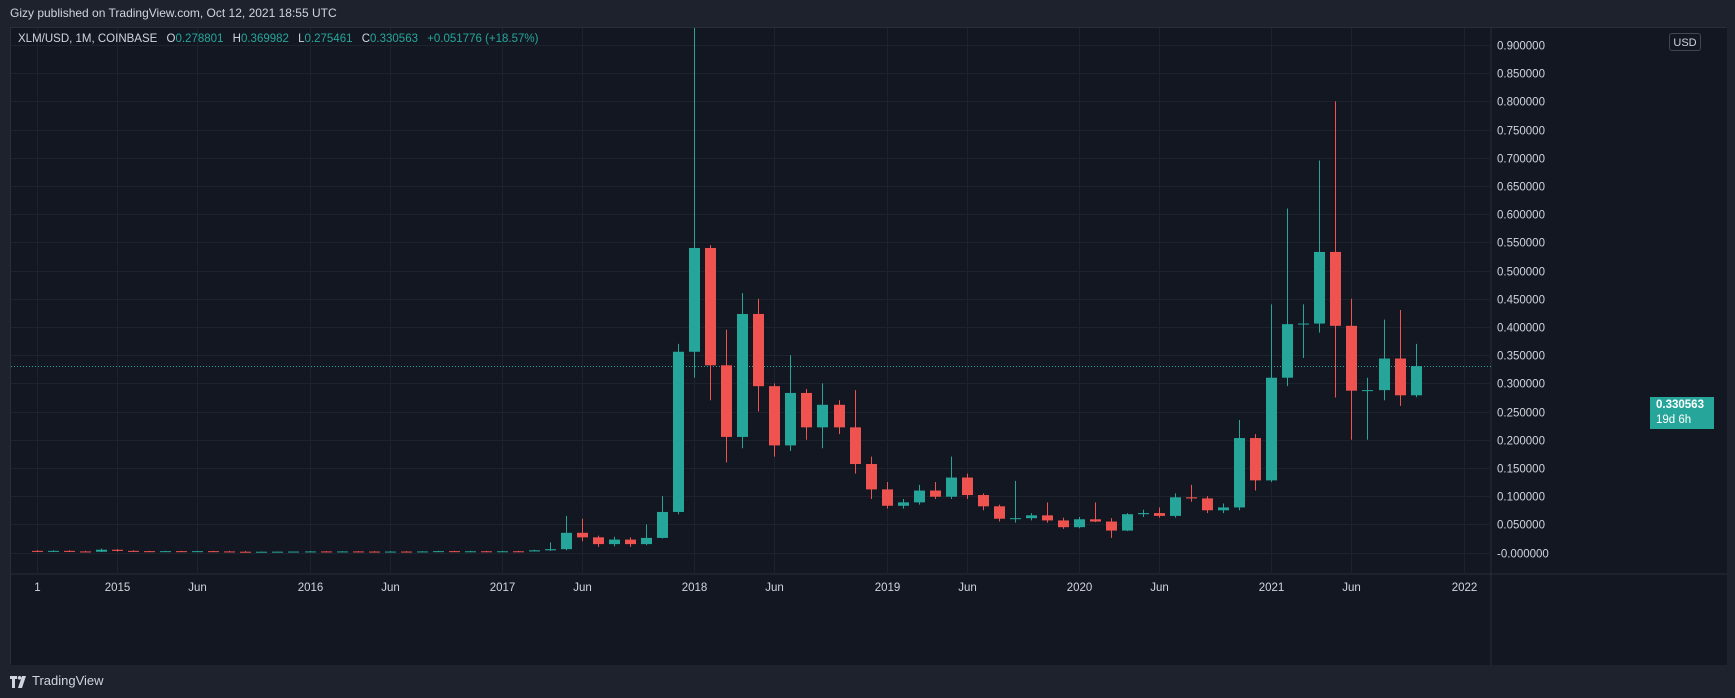 The width and height of the screenshot is (1735, 698). I want to click on time-tick-label: 2019, so click(888, 588).